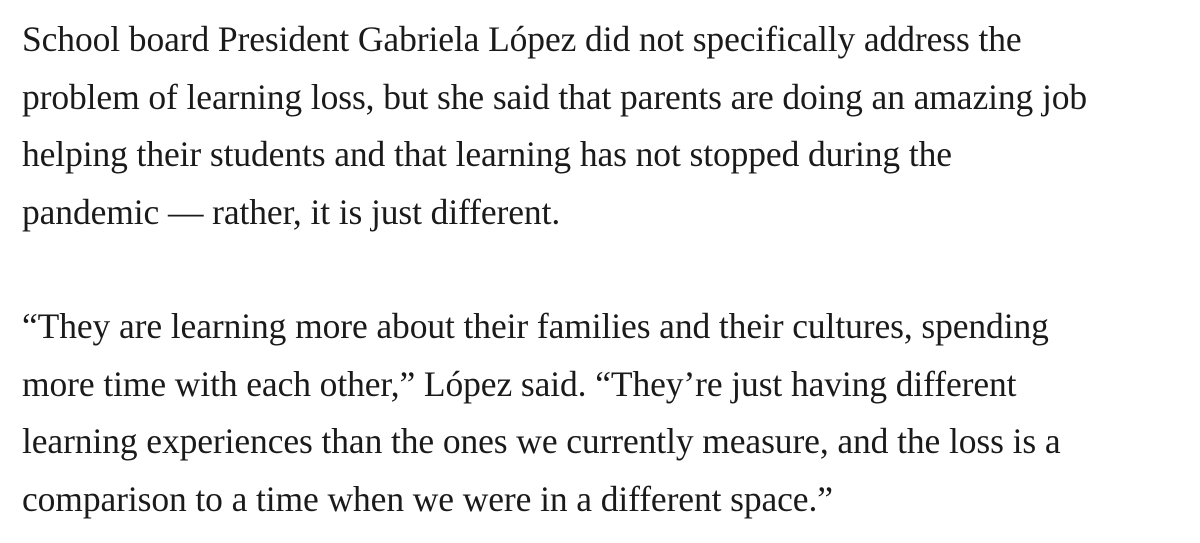 Image resolution: width=1200 pixels, height=543 pixels. What do you see at coordinates (291, 211) in the screenshot?
I see `paragraph-line: pandemic — rather, it is just different.` at bounding box center [291, 211].